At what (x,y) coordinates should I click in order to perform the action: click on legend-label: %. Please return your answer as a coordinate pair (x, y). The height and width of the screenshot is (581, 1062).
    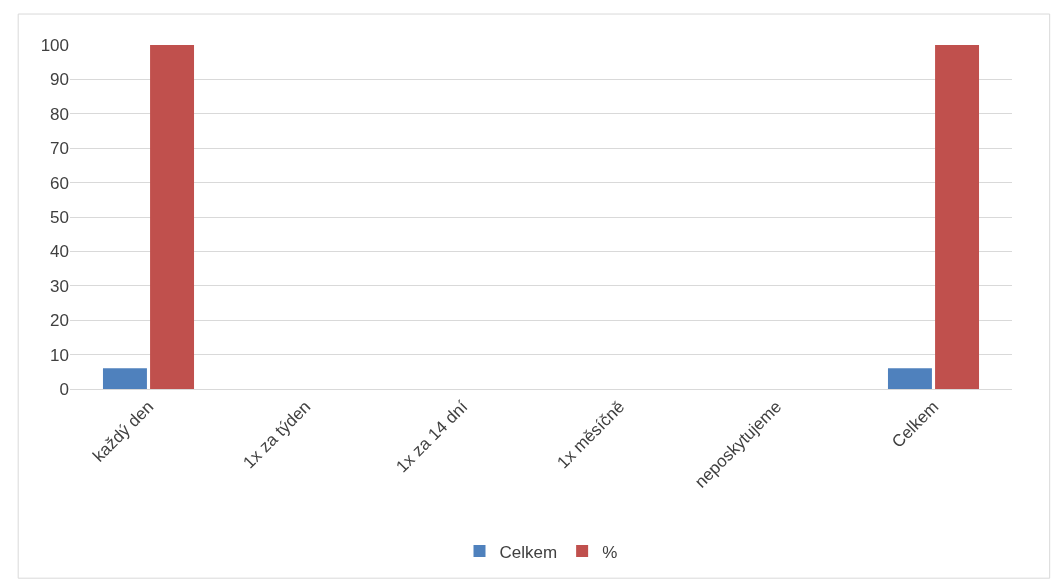
    Looking at the image, I should click on (610, 552).